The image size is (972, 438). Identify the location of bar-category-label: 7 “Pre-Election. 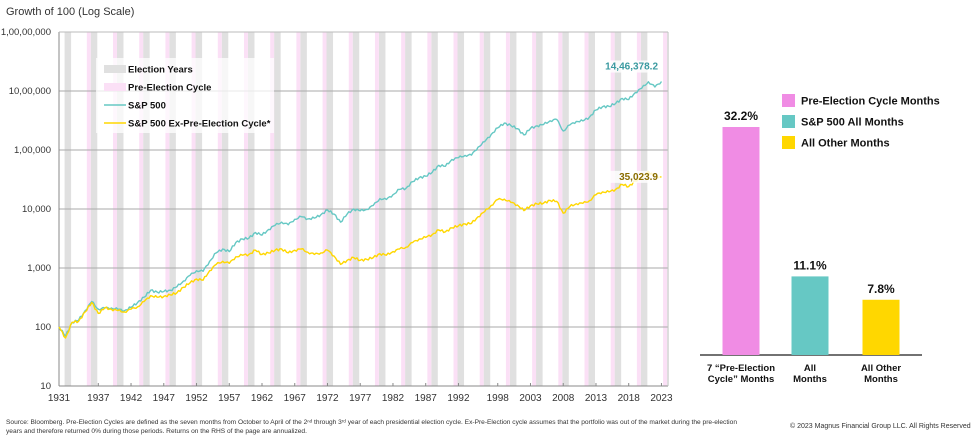
(741, 368).